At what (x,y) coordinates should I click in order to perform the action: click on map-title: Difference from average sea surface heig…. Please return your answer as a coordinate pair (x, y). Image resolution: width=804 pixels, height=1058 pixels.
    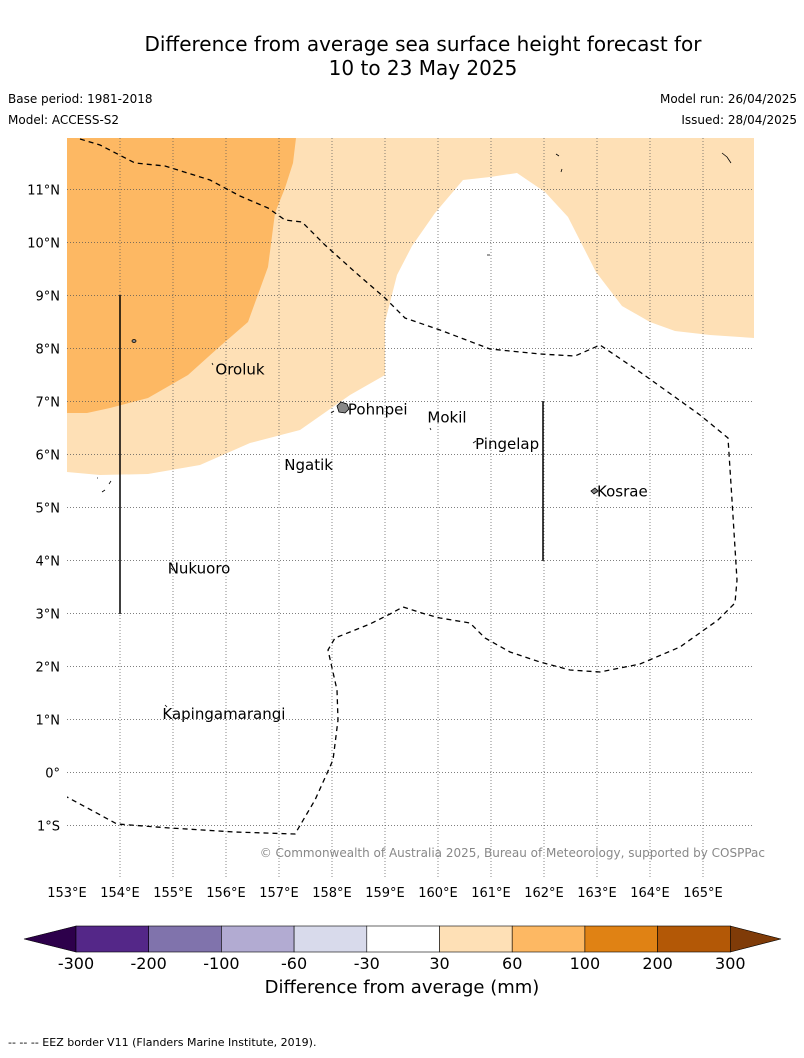
    Looking at the image, I should click on (402, 56).